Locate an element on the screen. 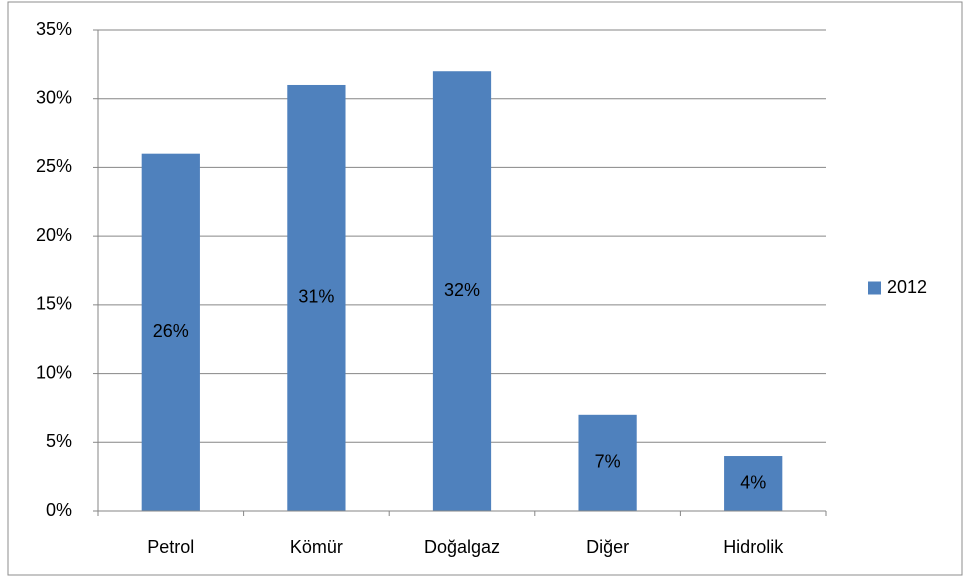 The width and height of the screenshot is (966, 579). y-tick-label: 20% is located at coordinates (54, 235).